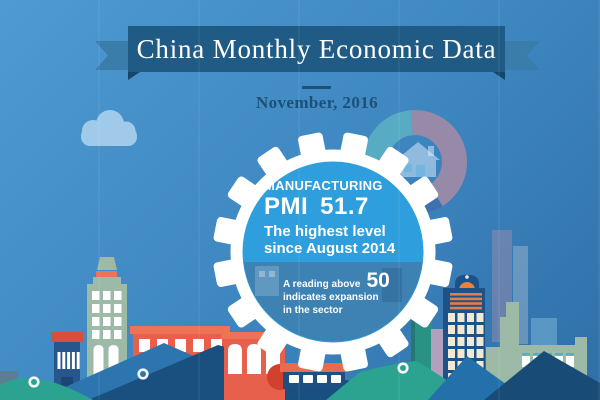  What do you see at coordinates (313, 310) in the screenshot?
I see `note-line-3: in the sector` at bounding box center [313, 310].